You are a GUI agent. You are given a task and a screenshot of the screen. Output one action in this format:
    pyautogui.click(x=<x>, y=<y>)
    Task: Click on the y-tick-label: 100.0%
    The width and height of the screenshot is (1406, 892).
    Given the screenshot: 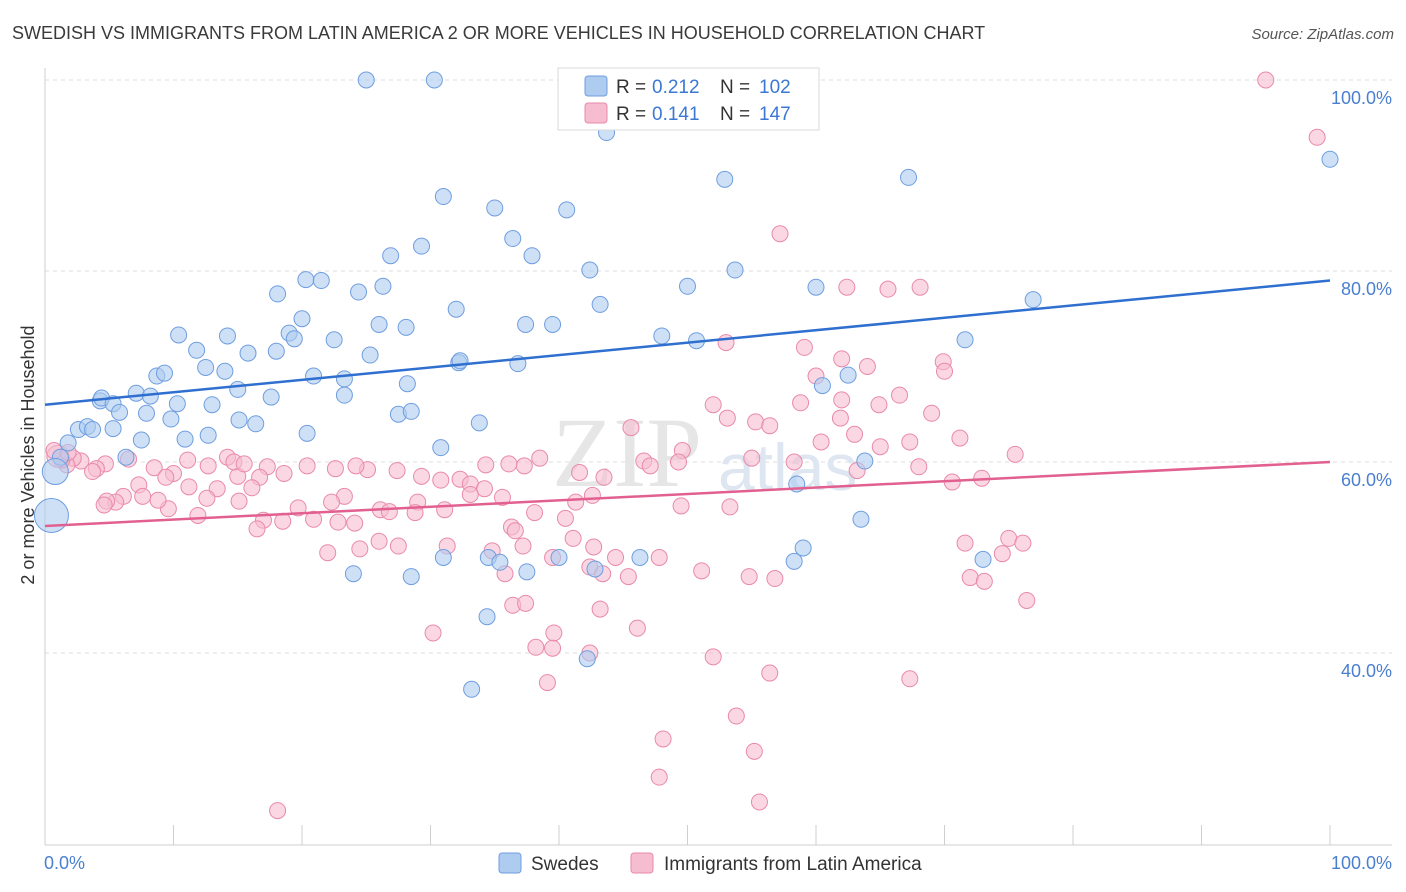 What is the action you would take?
    pyautogui.click(x=1361, y=98)
    